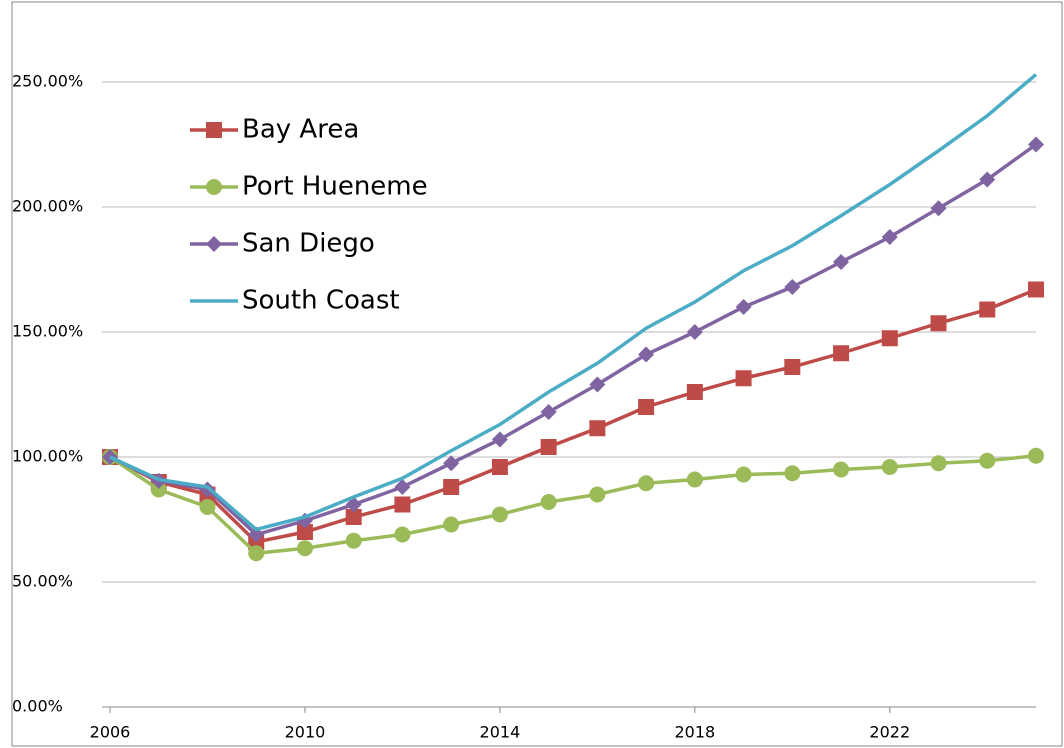  What do you see at coordinates (47, 456) in the screenshot?
I see `y-tick-label: 100.00%` at bounding box center [47, 456].